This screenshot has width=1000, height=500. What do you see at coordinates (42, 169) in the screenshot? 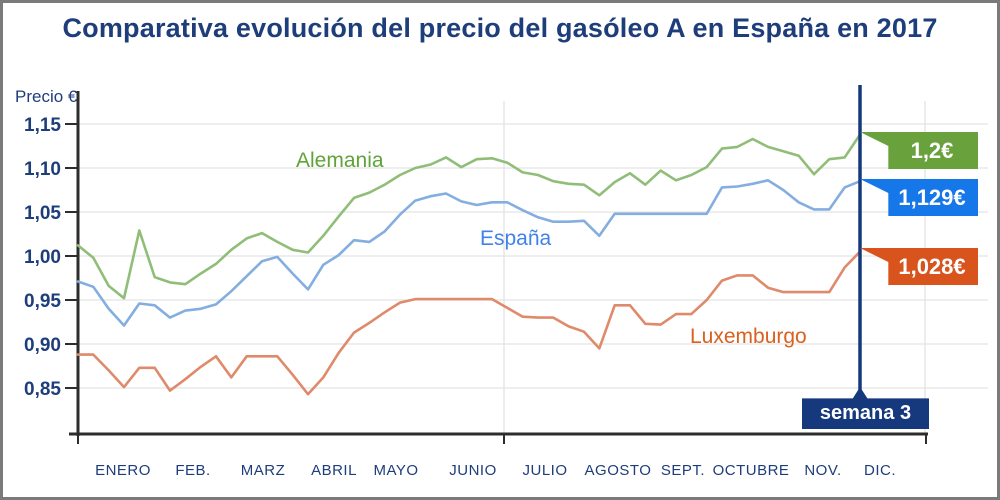
I see `y-tick-label: 1,10` at bounding box center [42, 169].